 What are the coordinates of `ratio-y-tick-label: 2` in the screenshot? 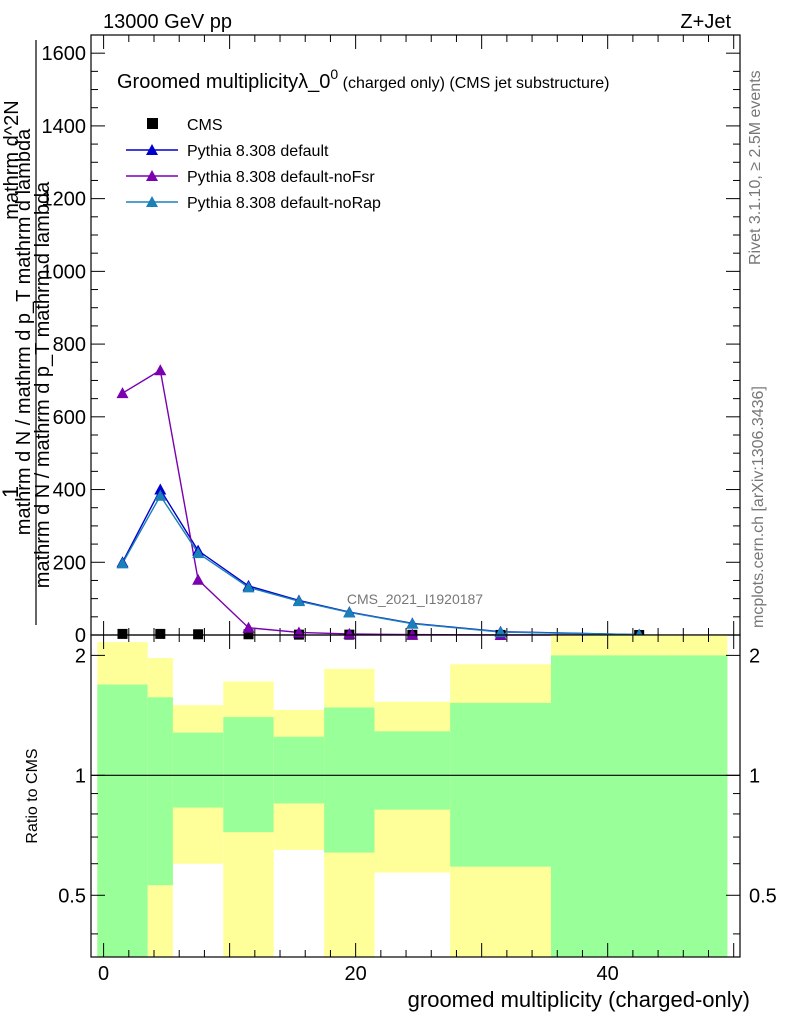 It's located at (80, 656).